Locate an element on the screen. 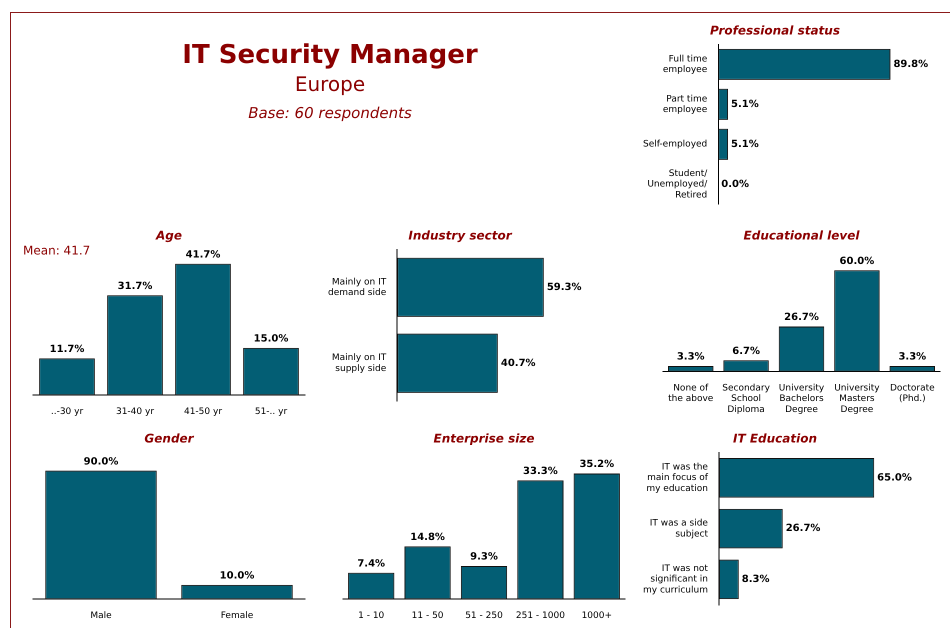  chart-title: Age is located at coordinates (168, 235).